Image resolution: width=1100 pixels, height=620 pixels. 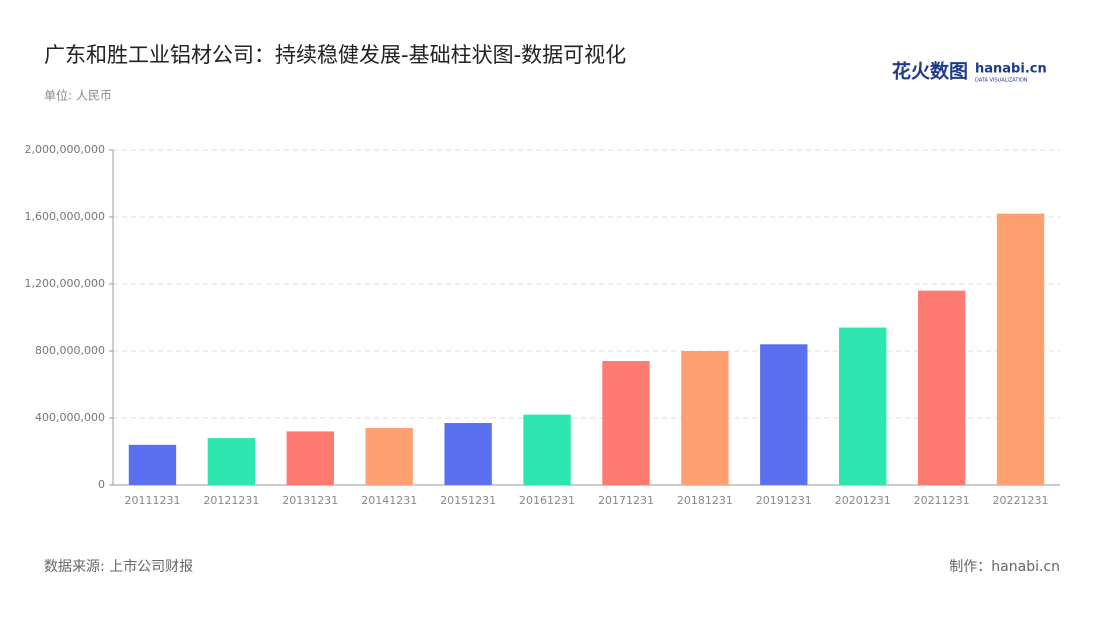 I want to click on x-tick-label: 20221231, so click(x=1021, y=500).